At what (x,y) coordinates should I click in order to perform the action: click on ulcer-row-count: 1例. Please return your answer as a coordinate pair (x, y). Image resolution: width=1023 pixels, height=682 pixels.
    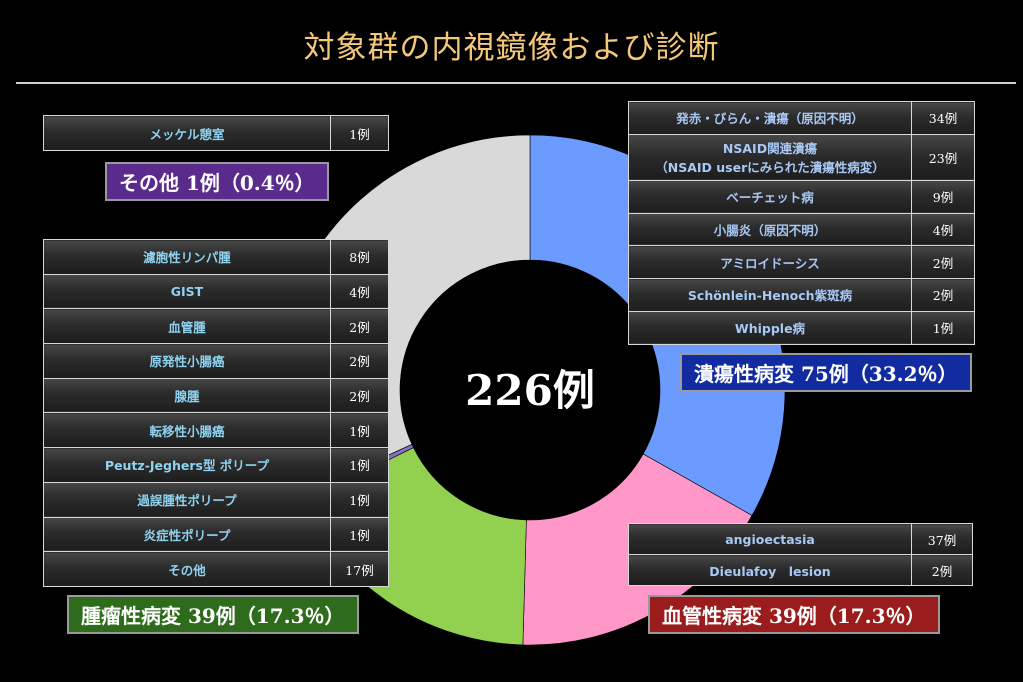
    Looking at the image, I should click on (943, 327).